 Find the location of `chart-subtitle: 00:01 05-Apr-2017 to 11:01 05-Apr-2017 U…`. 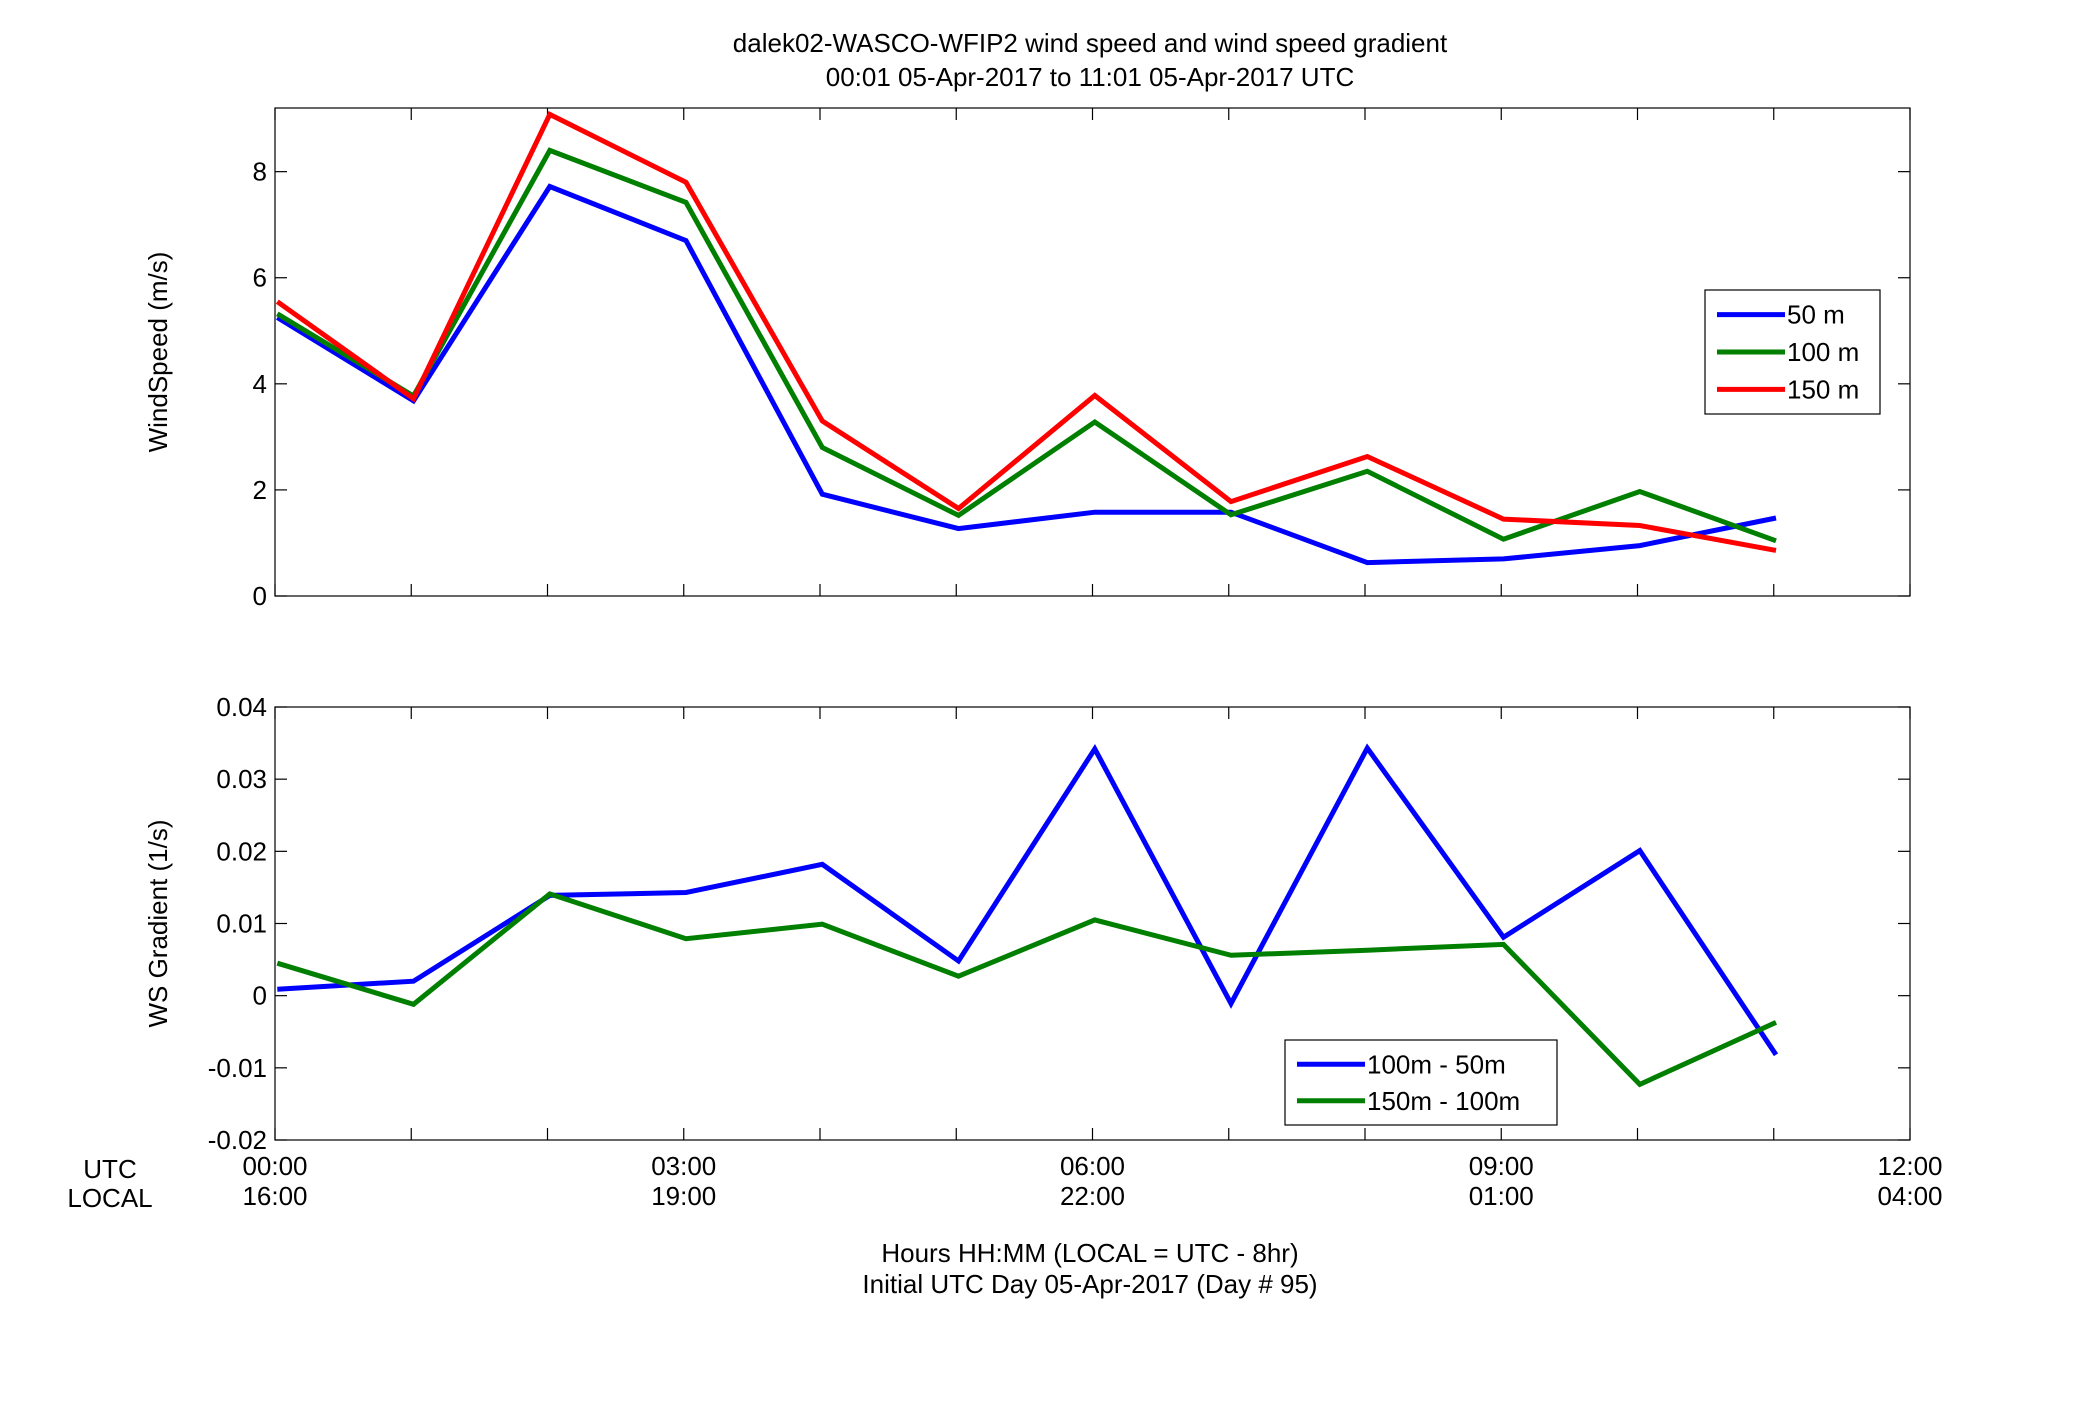

chart-subtitle: 00:01 05-Apr-2017 to 11:01 05-Apr-2017 U… is located at coordinates (1090, 77).